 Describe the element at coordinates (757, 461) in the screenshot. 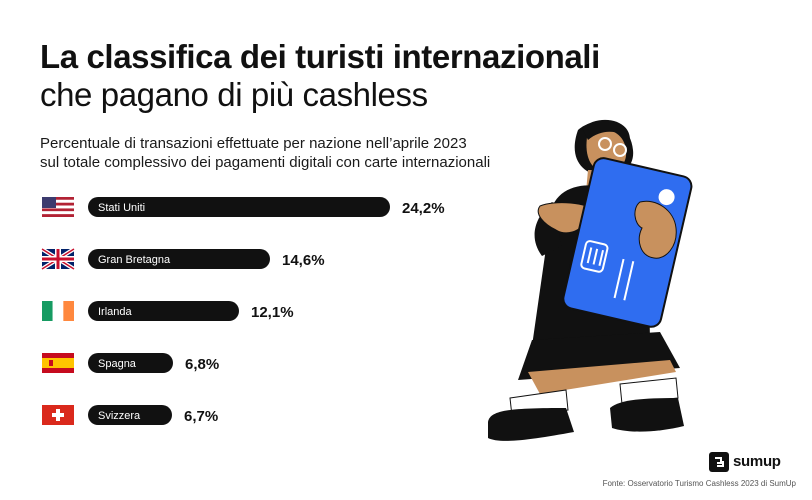

I see `sumup-logo-text: sumup` at that location.